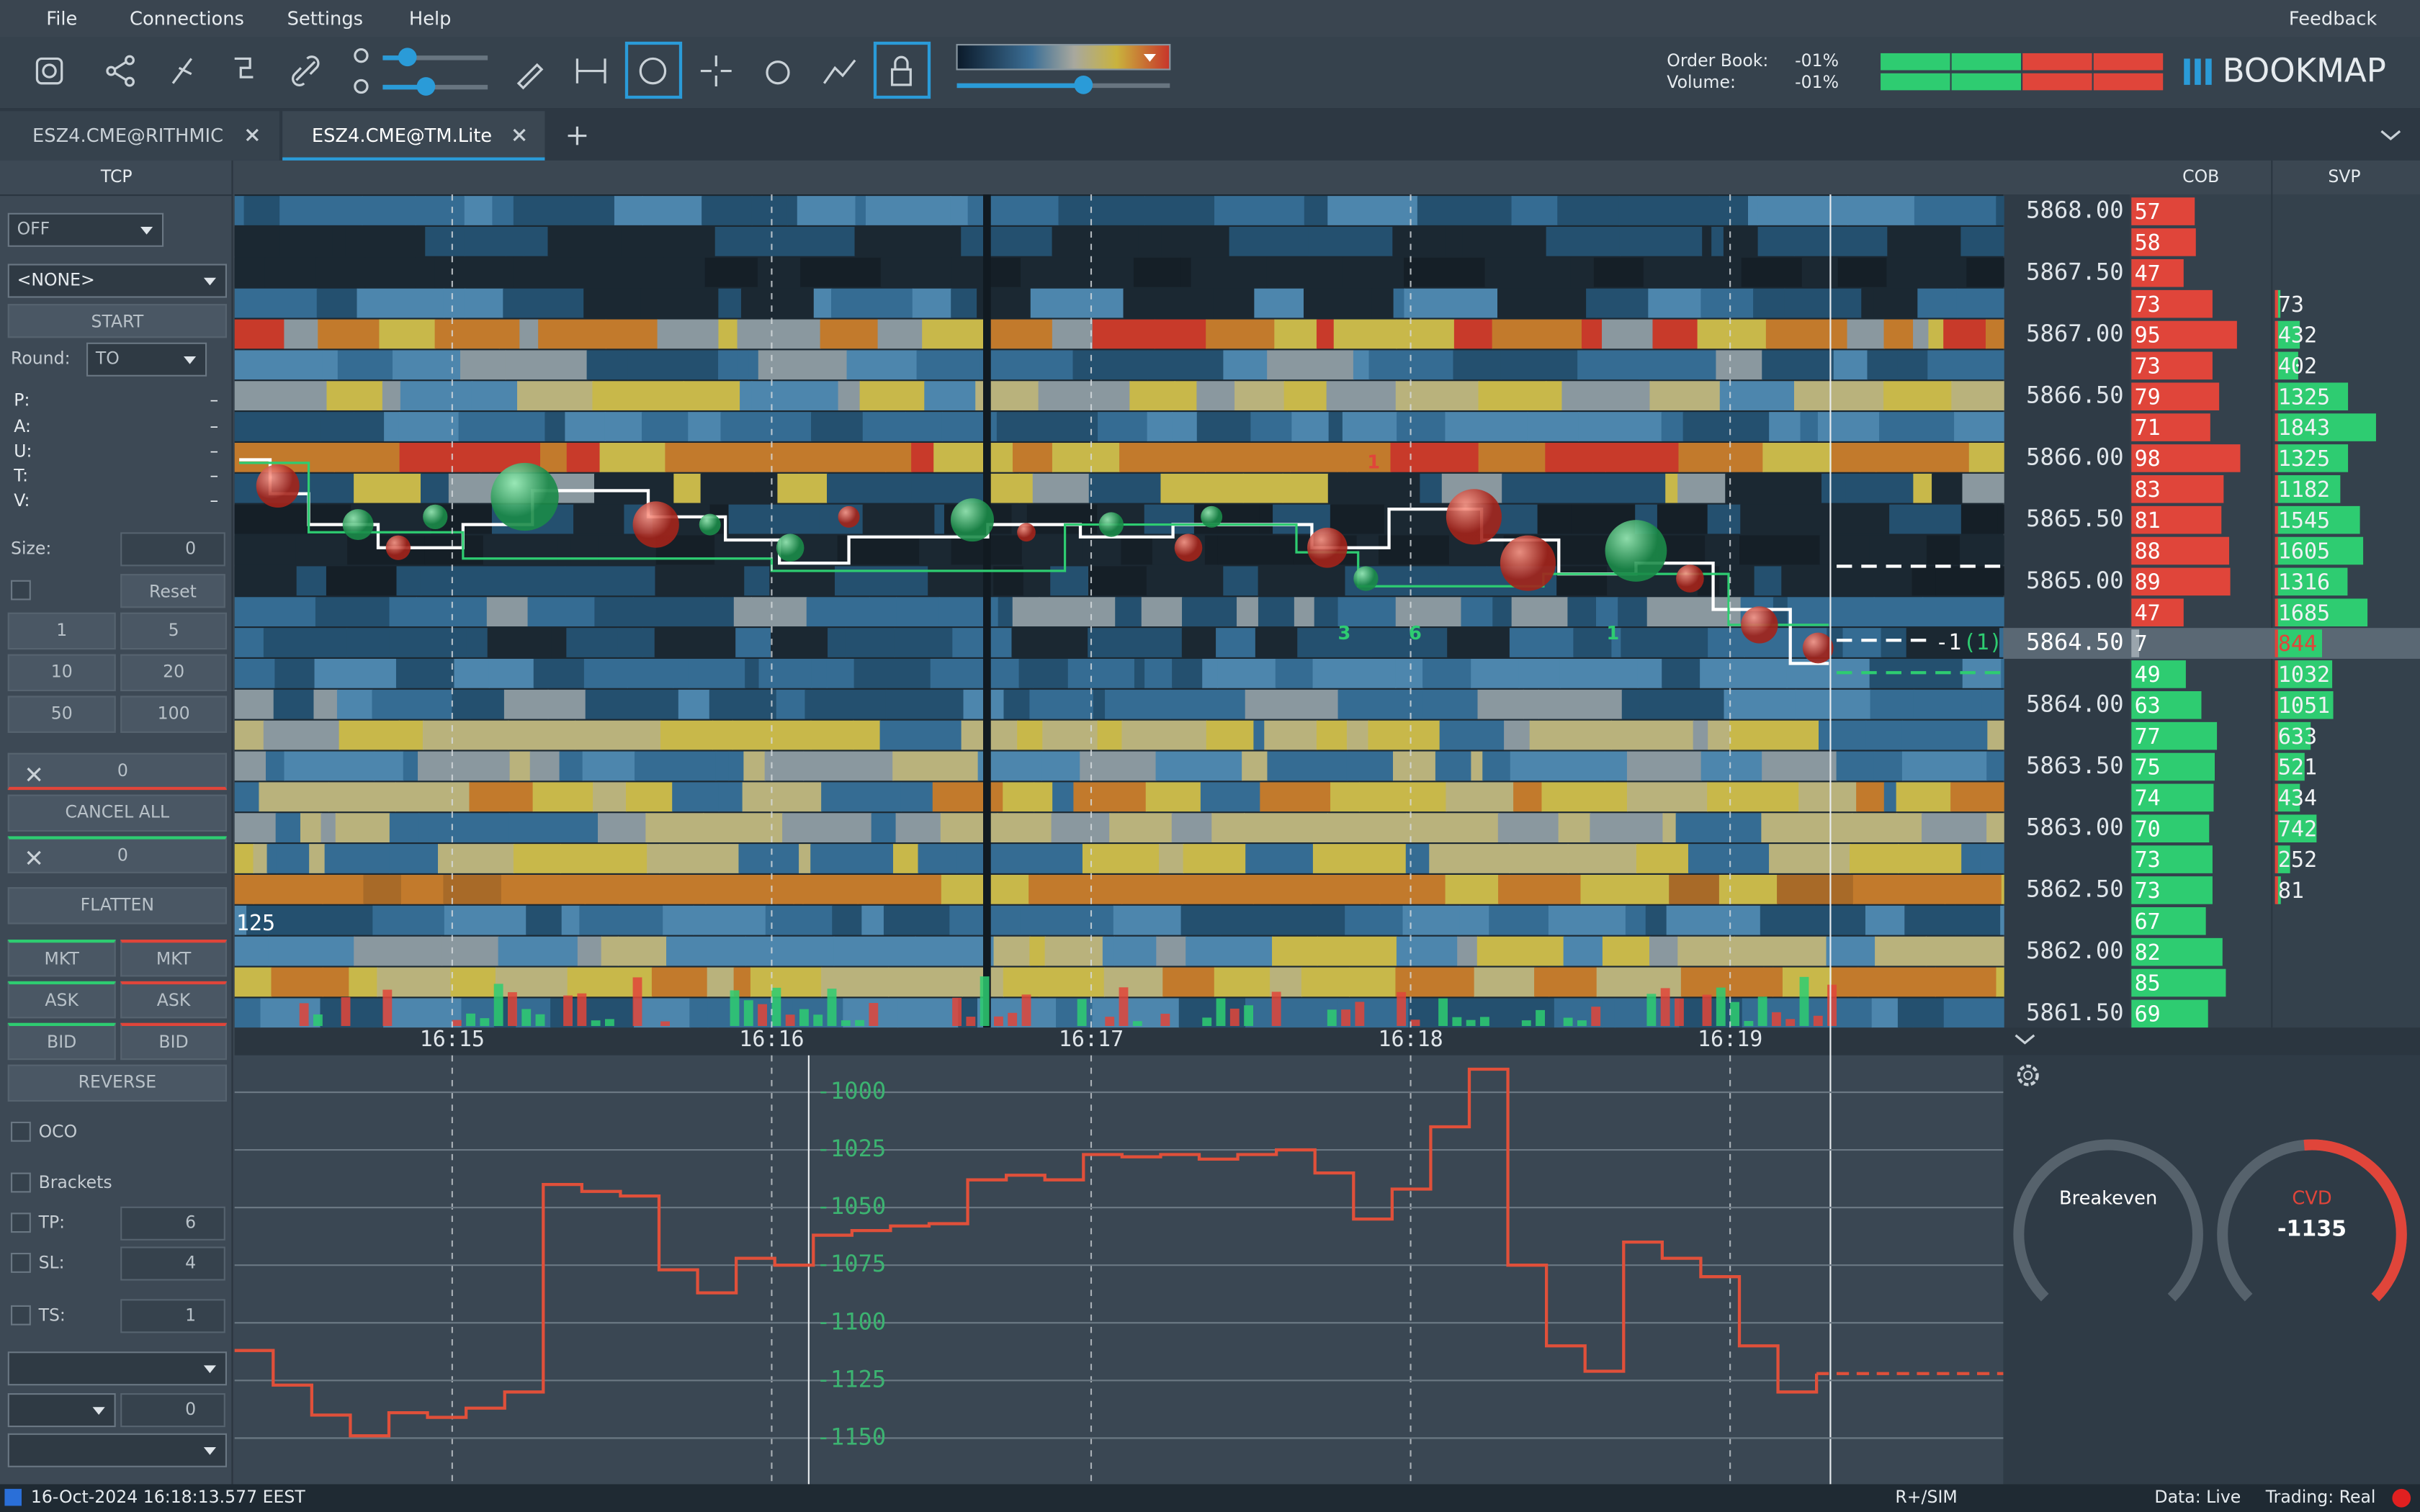 The image size is (2420, 1512). What do you see at coordinates (117, 854) in the screenshot?
I see `buy-qty: 0` at bounding box center [117, 854].